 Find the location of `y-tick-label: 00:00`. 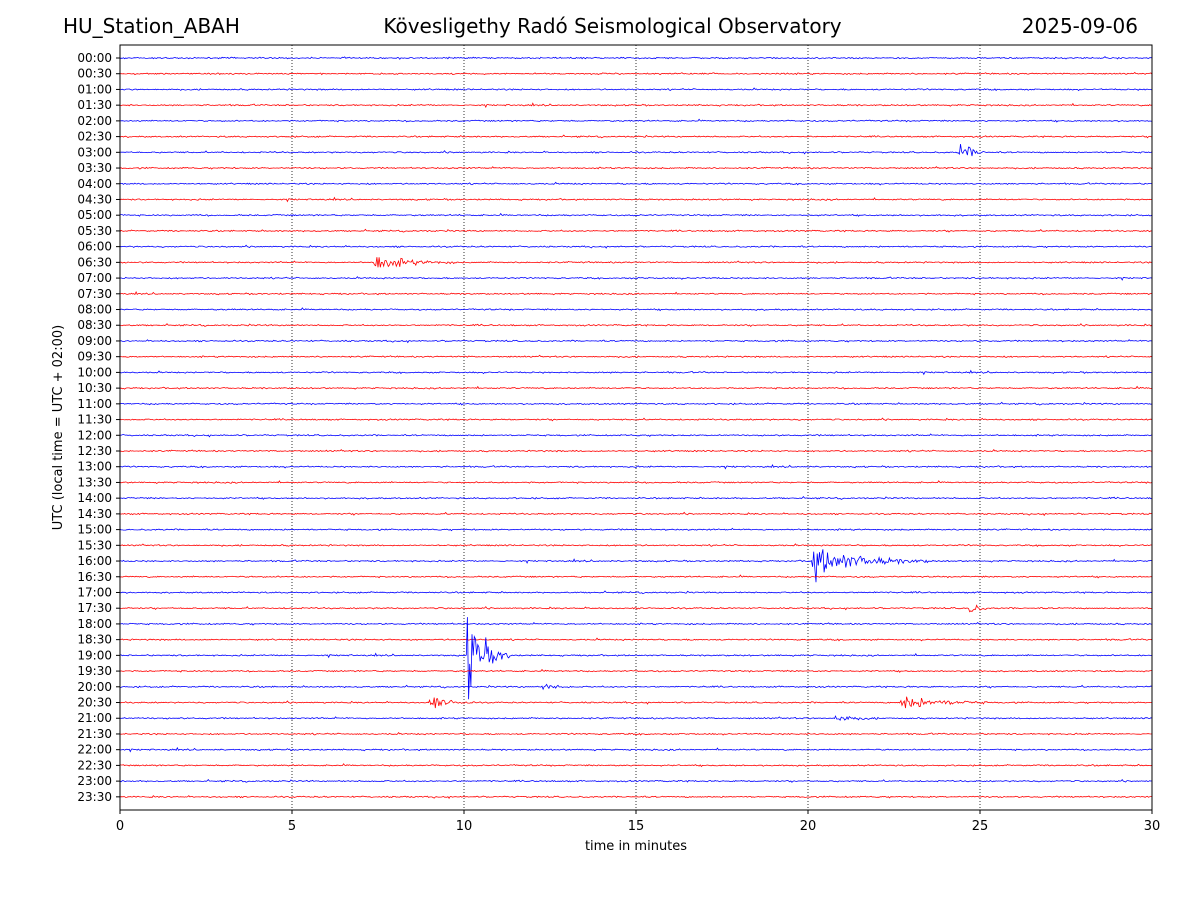

y-tick-label: 00:00 is located at coordinates (94, 58).